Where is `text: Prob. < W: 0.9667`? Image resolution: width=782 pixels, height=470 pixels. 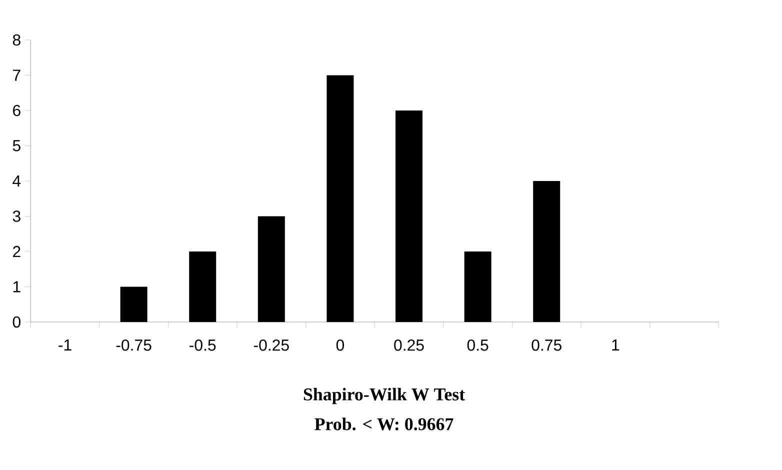
text: Prob. < W: 0.9667 is located at coordinates (384, 424).